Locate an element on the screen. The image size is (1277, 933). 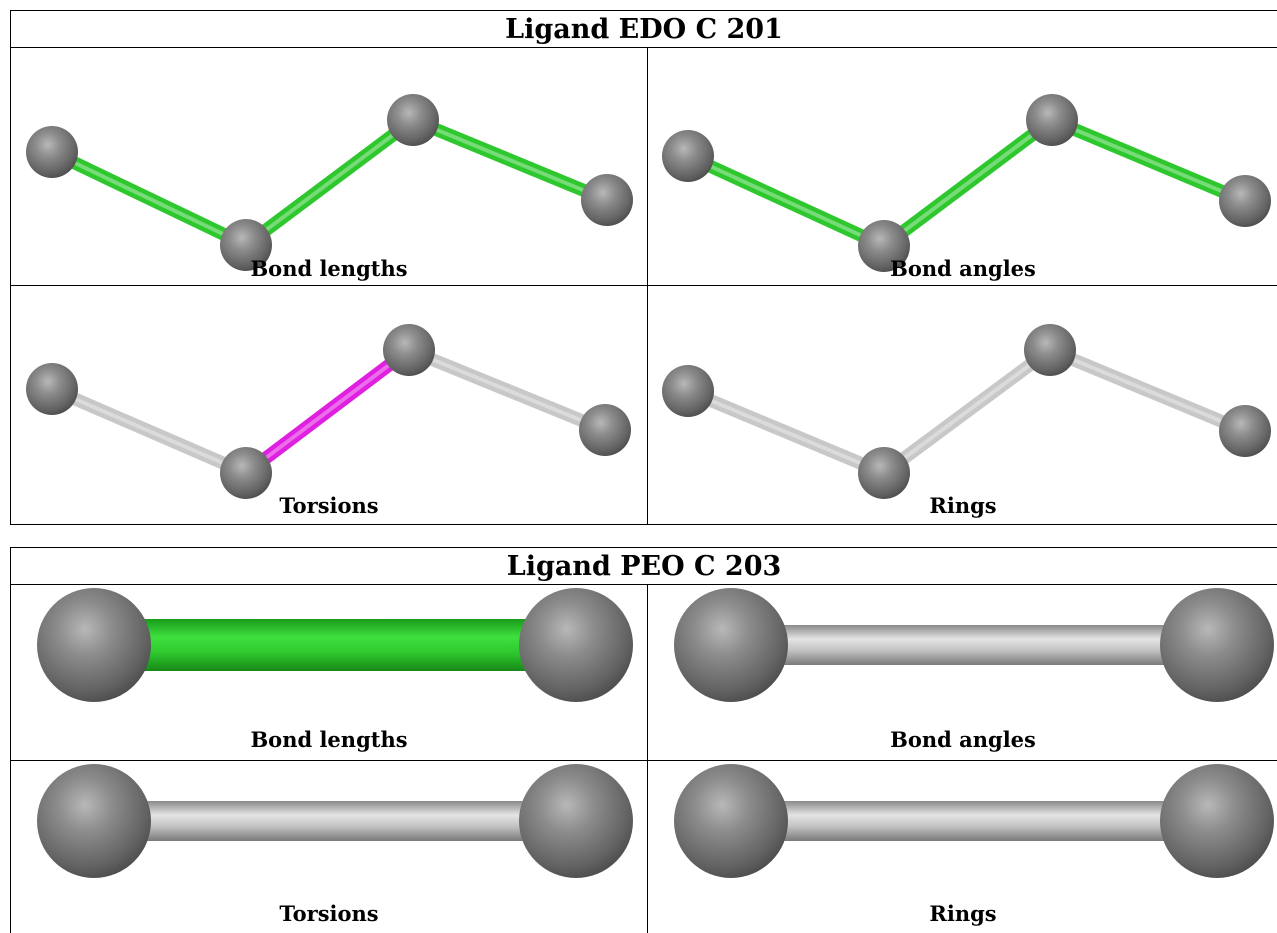
edo-bond-angles-molecule is located at coordinates (966, 183).